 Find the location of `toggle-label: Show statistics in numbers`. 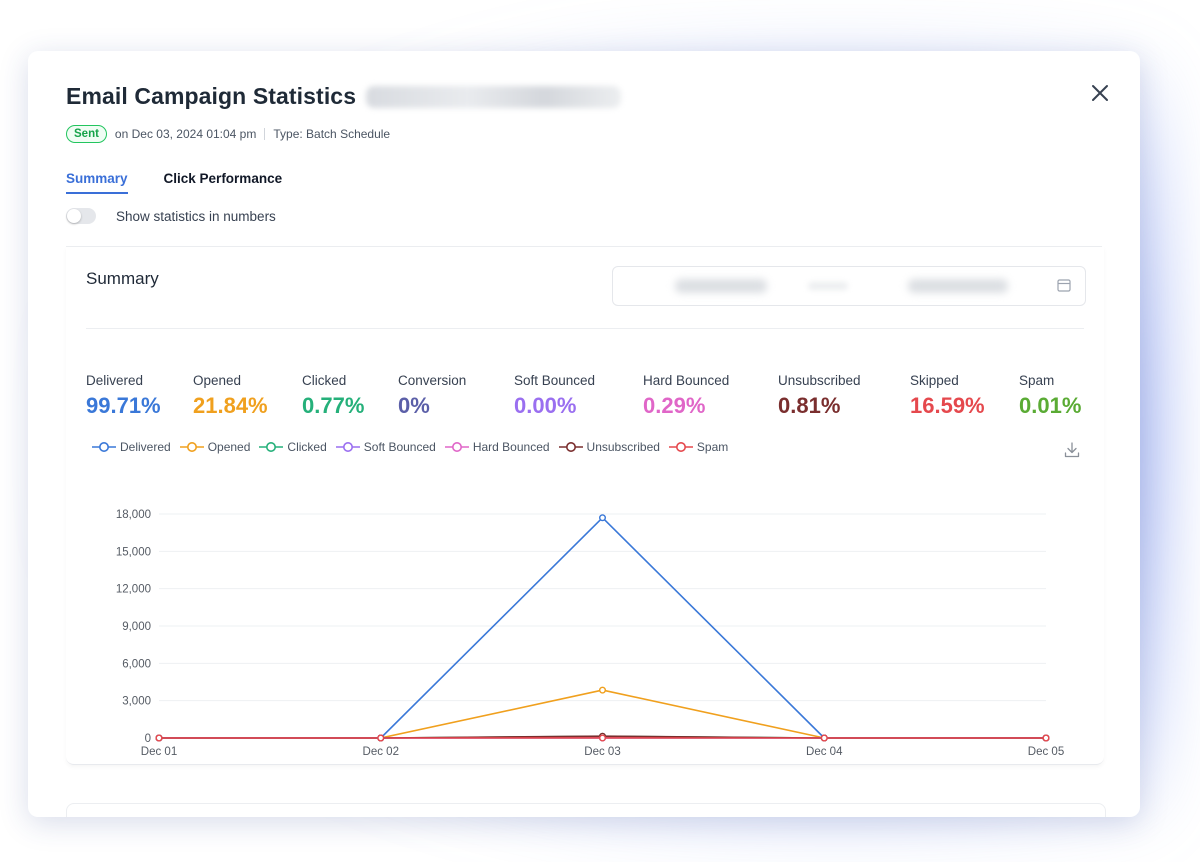

toggle-label: Show statistics in numbers is located at coordinates (196, 216).